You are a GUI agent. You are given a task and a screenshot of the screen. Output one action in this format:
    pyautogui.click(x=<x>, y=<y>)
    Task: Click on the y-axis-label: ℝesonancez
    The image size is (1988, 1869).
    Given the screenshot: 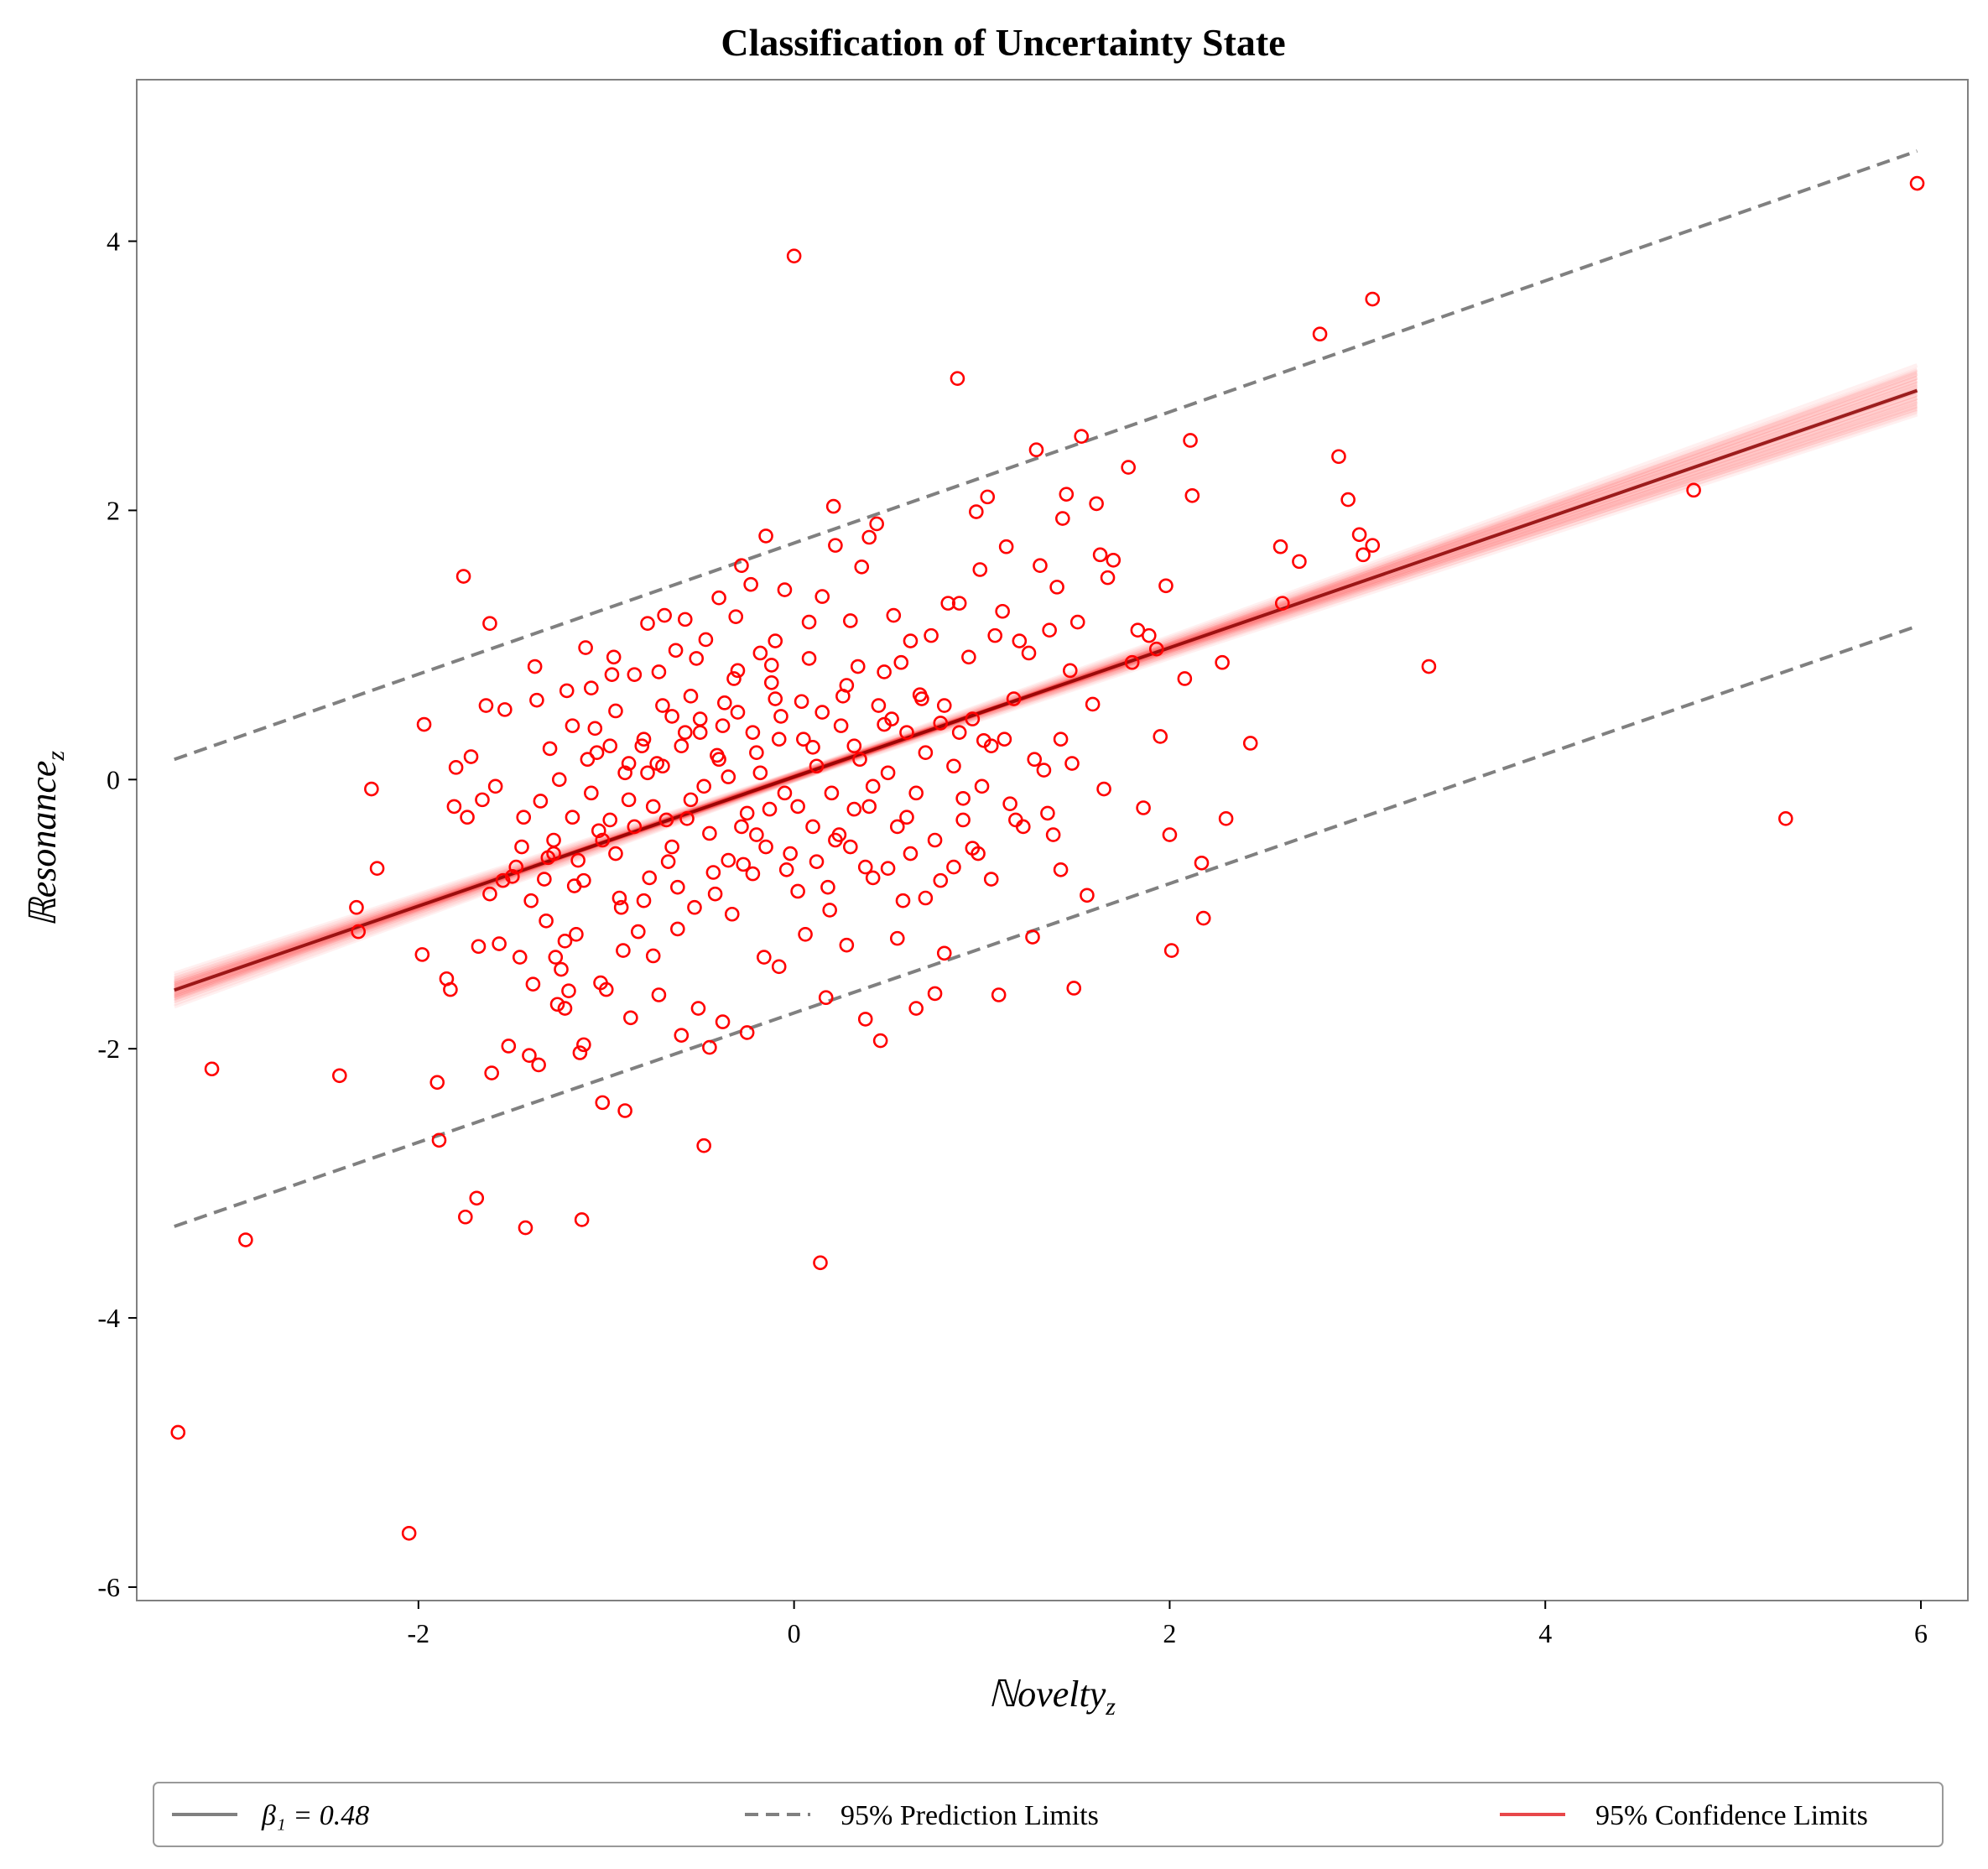 What is the action you would take?
    pyautogui.click(x=46, y=839)
    